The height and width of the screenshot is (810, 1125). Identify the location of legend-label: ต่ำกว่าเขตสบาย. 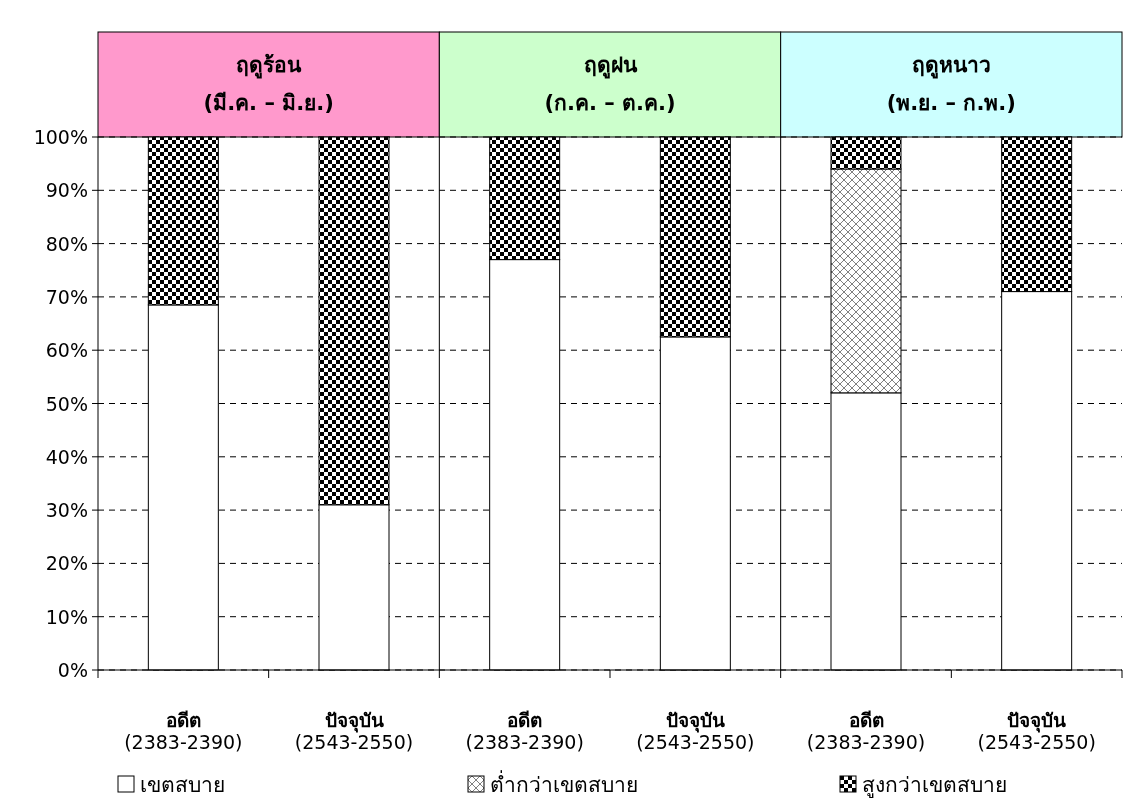
(564, 783).